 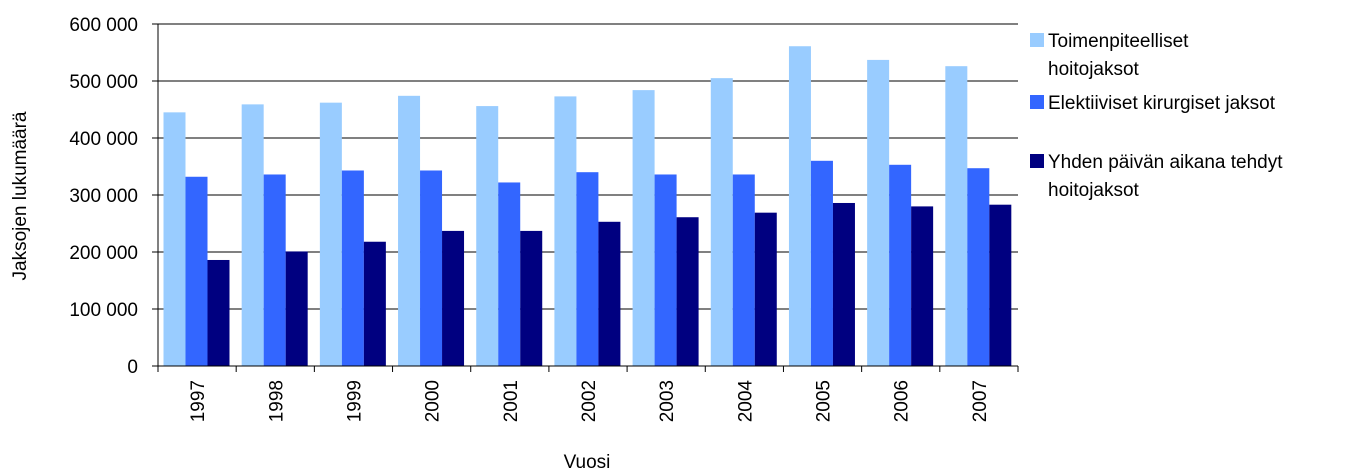 What do you see at coordinates (1118, 41) in the screenshot?
I see `legend-label: Toimenpiteelliset` at bounding box center [1118, 41].